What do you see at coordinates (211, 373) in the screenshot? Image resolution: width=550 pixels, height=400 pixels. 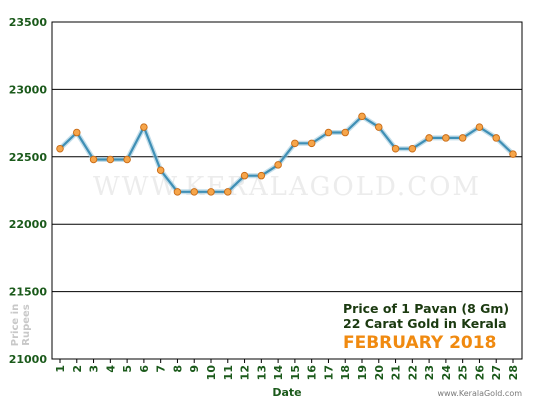 I see `x-tick-label-10: 10` at bounding box center [211, 373].